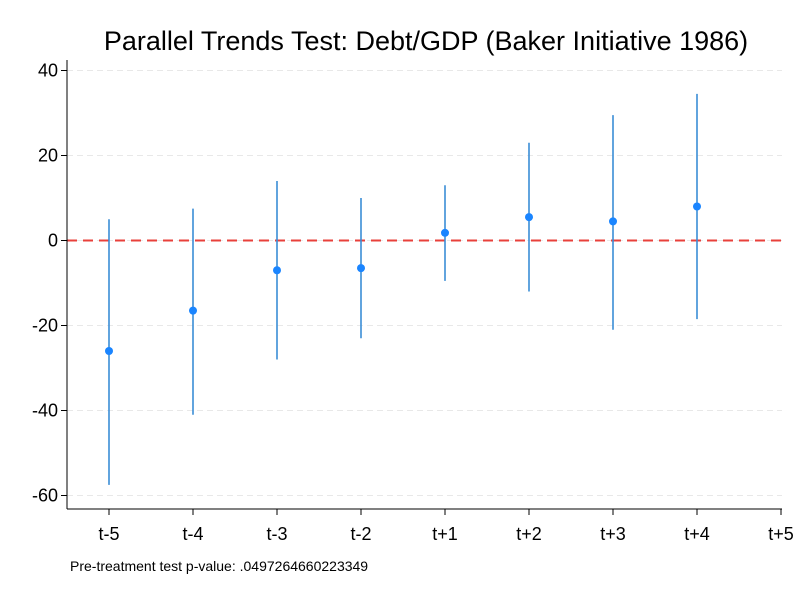 The height and width of the screenshot is (600, 800). Describe the element at coordinates (445, 534) in the screenshot. I see `x-tick-label-4: t+1` at that location.